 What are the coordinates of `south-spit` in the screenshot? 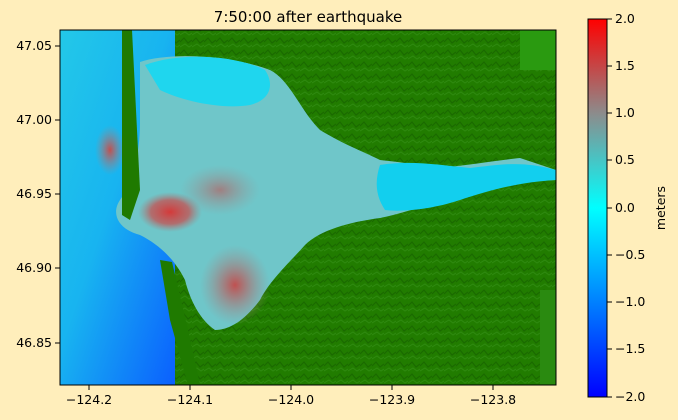 It's located at (180, 322).